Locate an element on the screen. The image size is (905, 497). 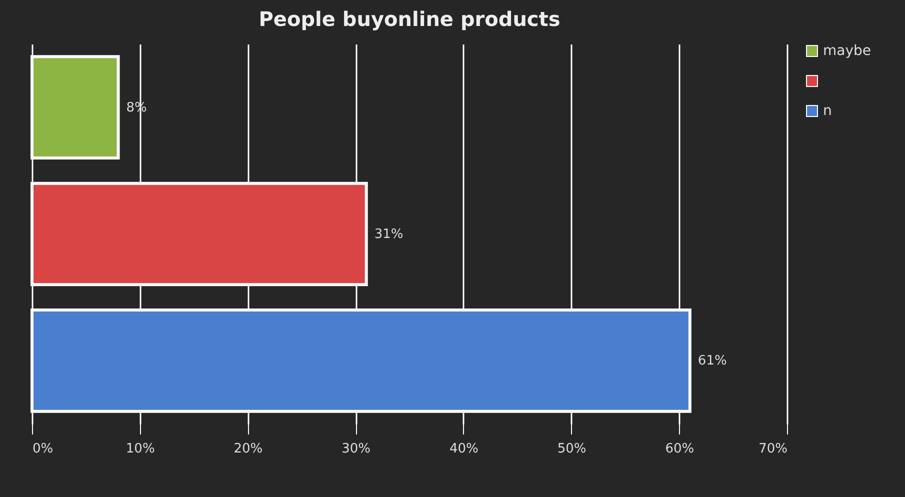
legend-label: maybe is located at coordinates (847, 51).